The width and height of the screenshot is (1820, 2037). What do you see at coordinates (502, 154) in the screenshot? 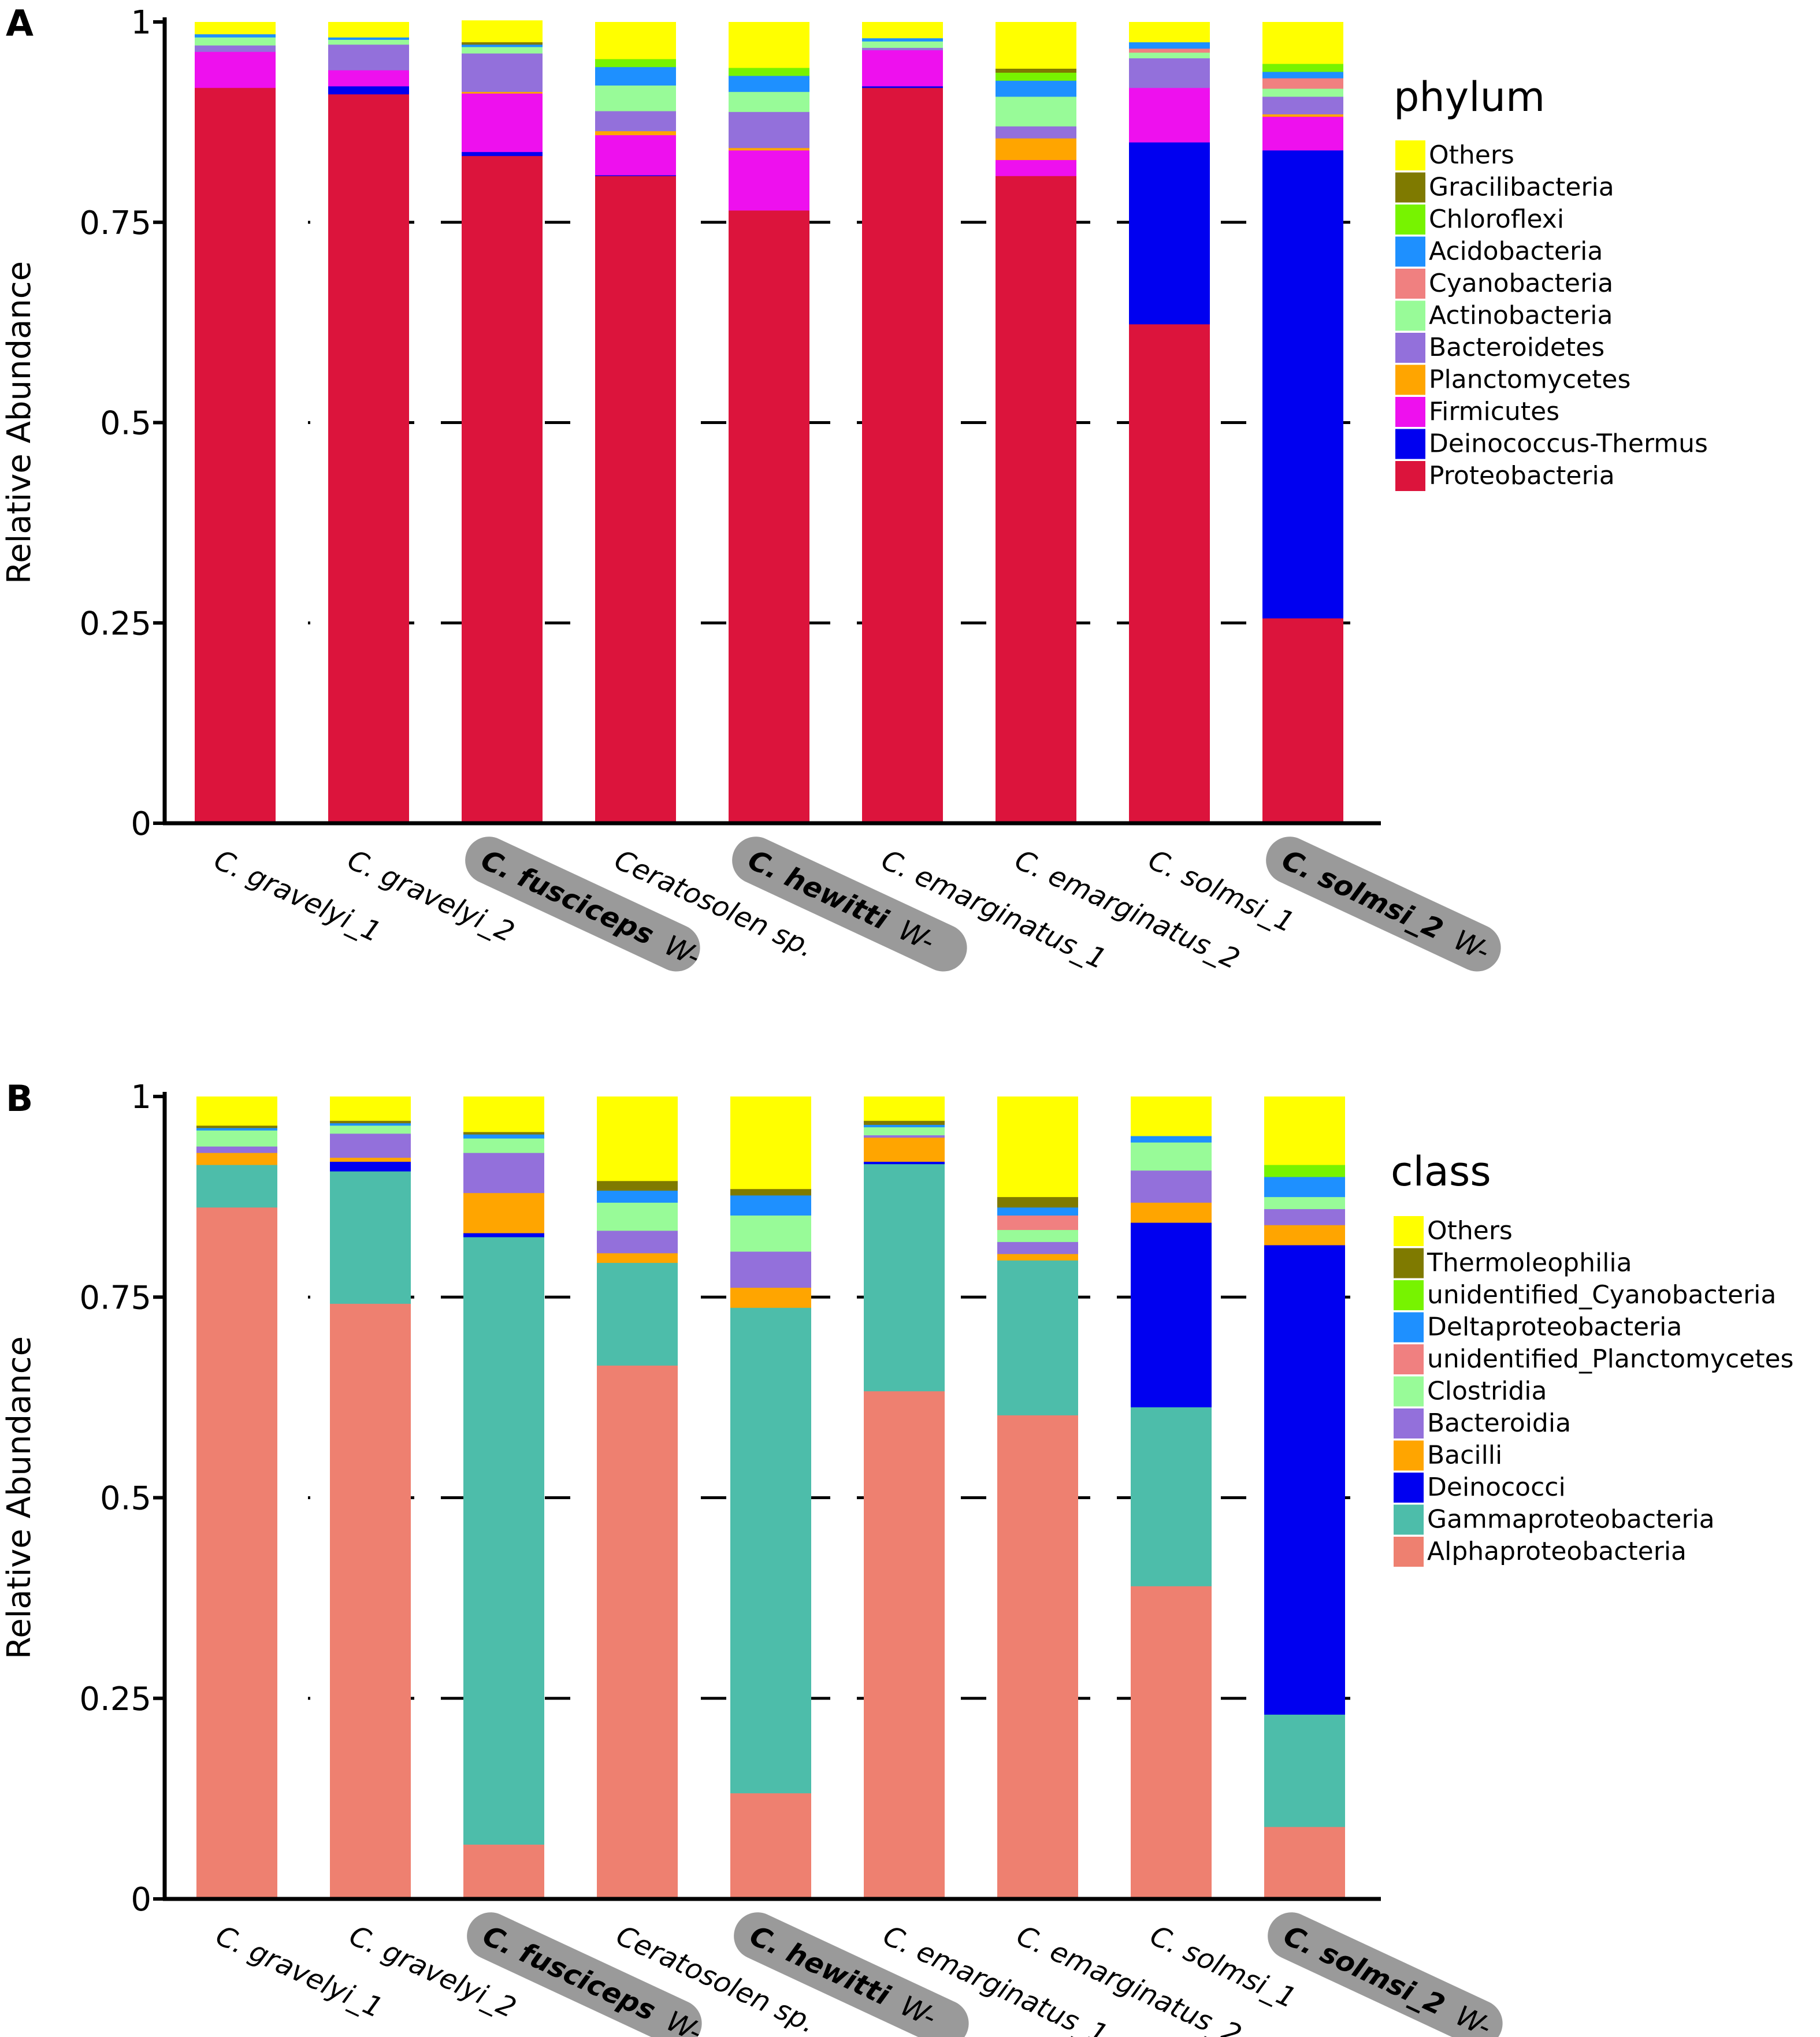
I see `panel-a-segment-c-fusciceps-deinococcus-thermus` at bounding box center [502, 154].